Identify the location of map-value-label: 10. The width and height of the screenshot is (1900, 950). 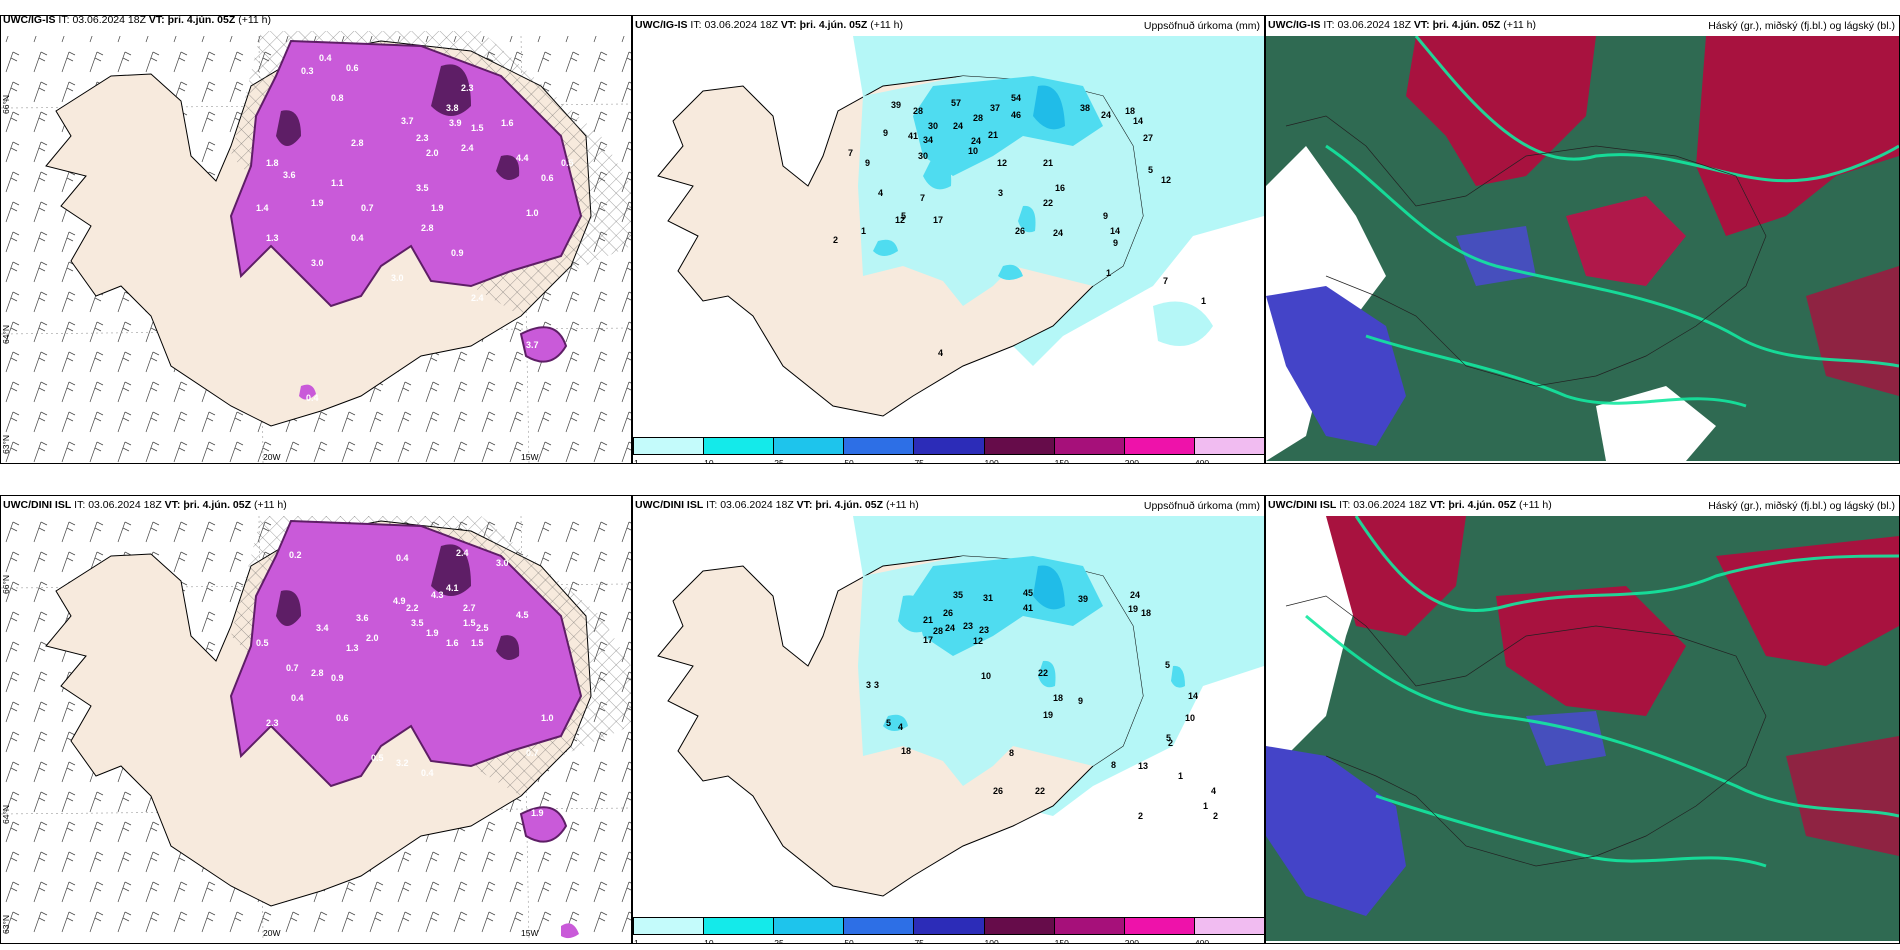
(973, 151).